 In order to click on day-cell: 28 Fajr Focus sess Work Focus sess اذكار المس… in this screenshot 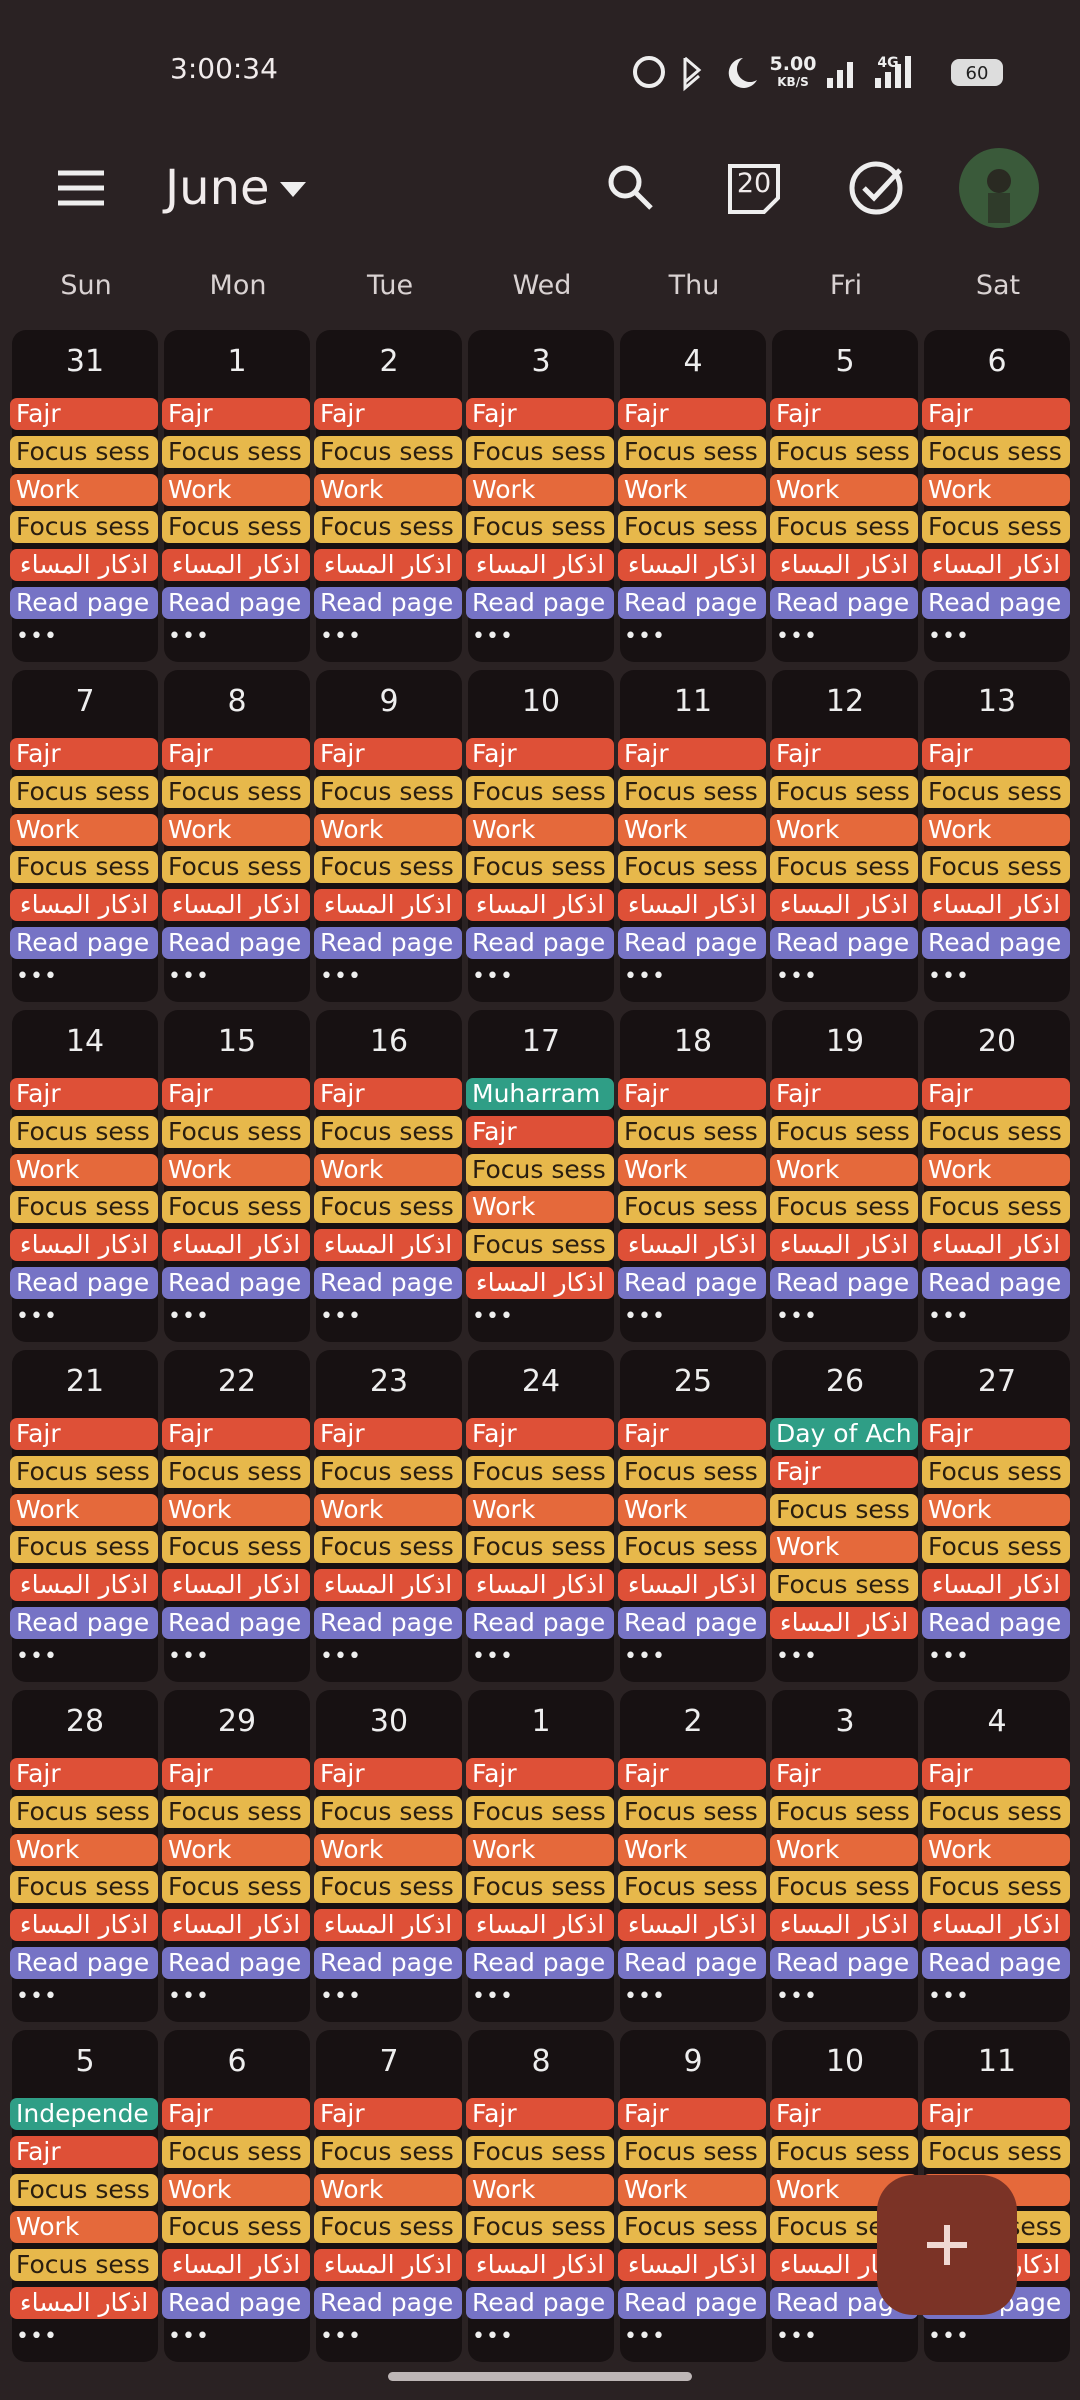, I will do `click(84, 1856)`.